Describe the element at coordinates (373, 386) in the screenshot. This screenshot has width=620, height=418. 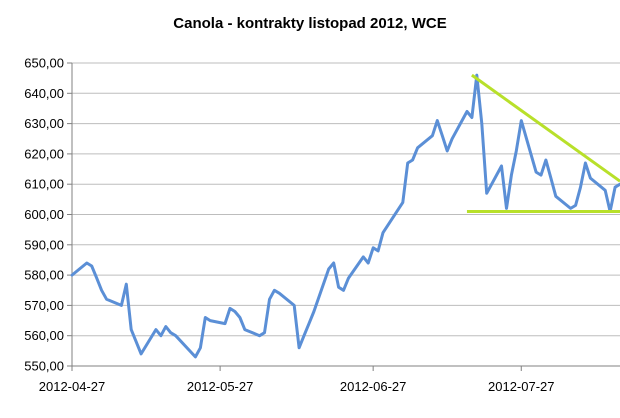
I see `x-tick-label-2: 2012-06-27` at that location.